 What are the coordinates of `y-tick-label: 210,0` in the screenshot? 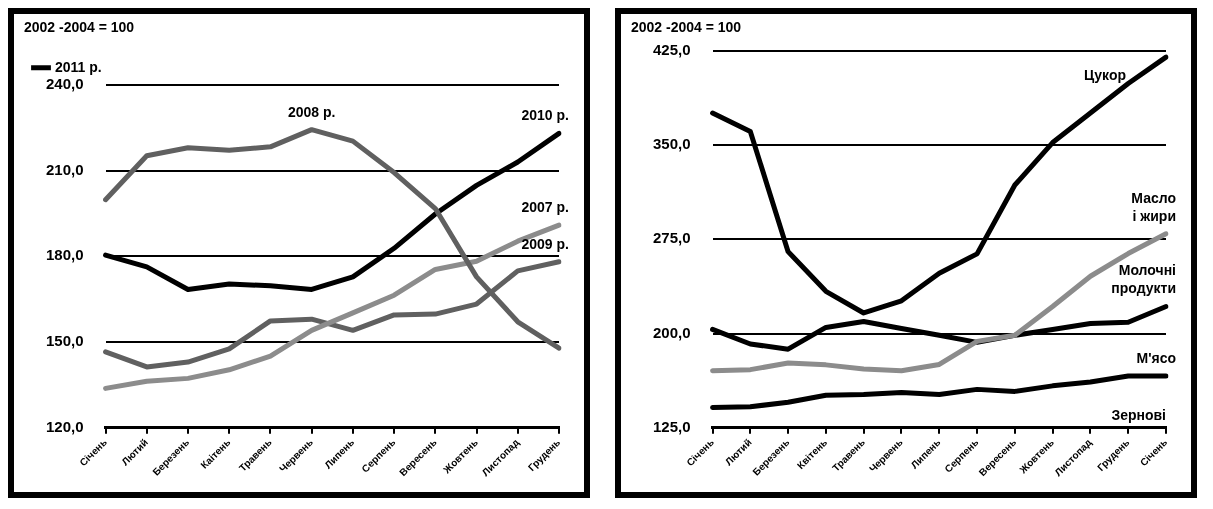 It's located at (64, 169).